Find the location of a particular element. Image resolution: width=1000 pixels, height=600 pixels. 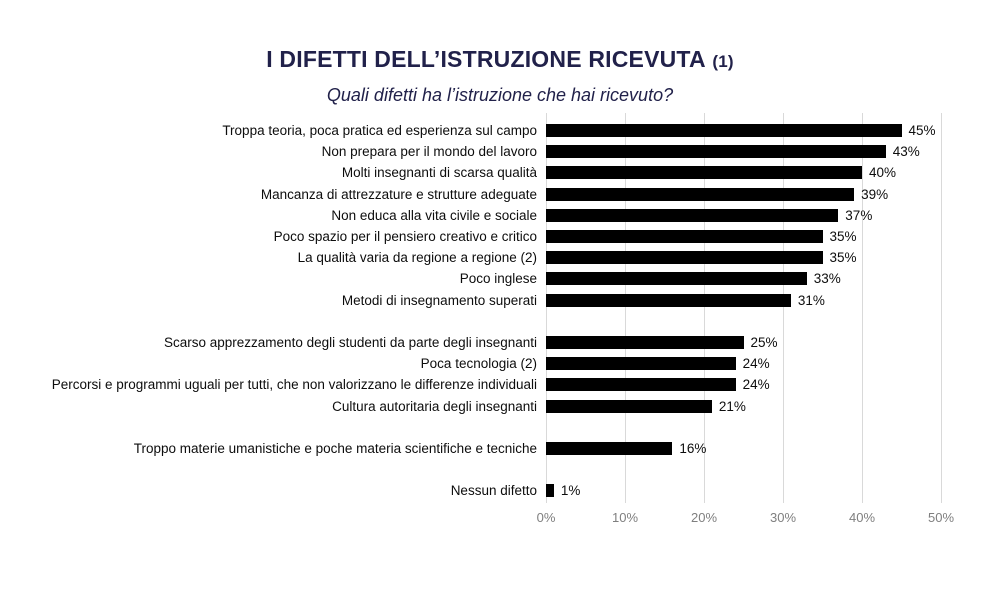

bar-category-label: Non prepara per il mondo del lavoro is located at coordinates (429, 152).